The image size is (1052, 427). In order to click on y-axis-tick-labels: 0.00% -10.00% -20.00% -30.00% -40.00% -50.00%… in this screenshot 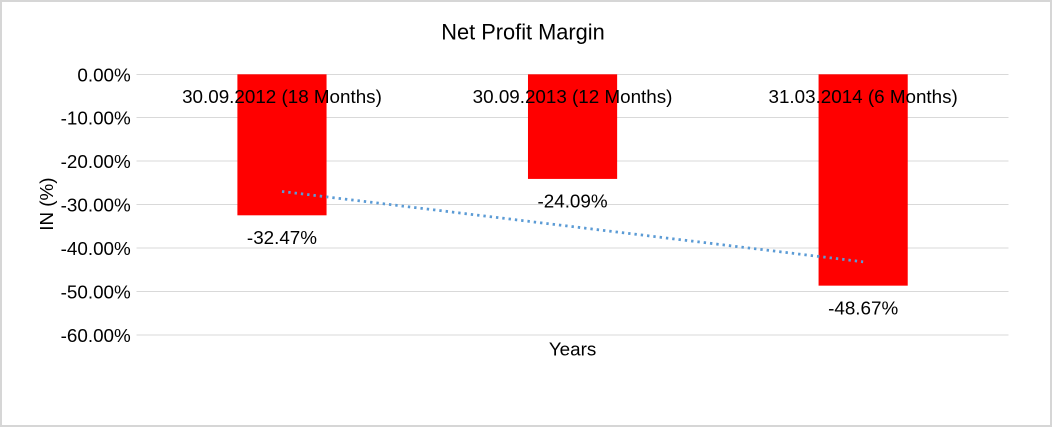, I will do `click(96, 205)`.